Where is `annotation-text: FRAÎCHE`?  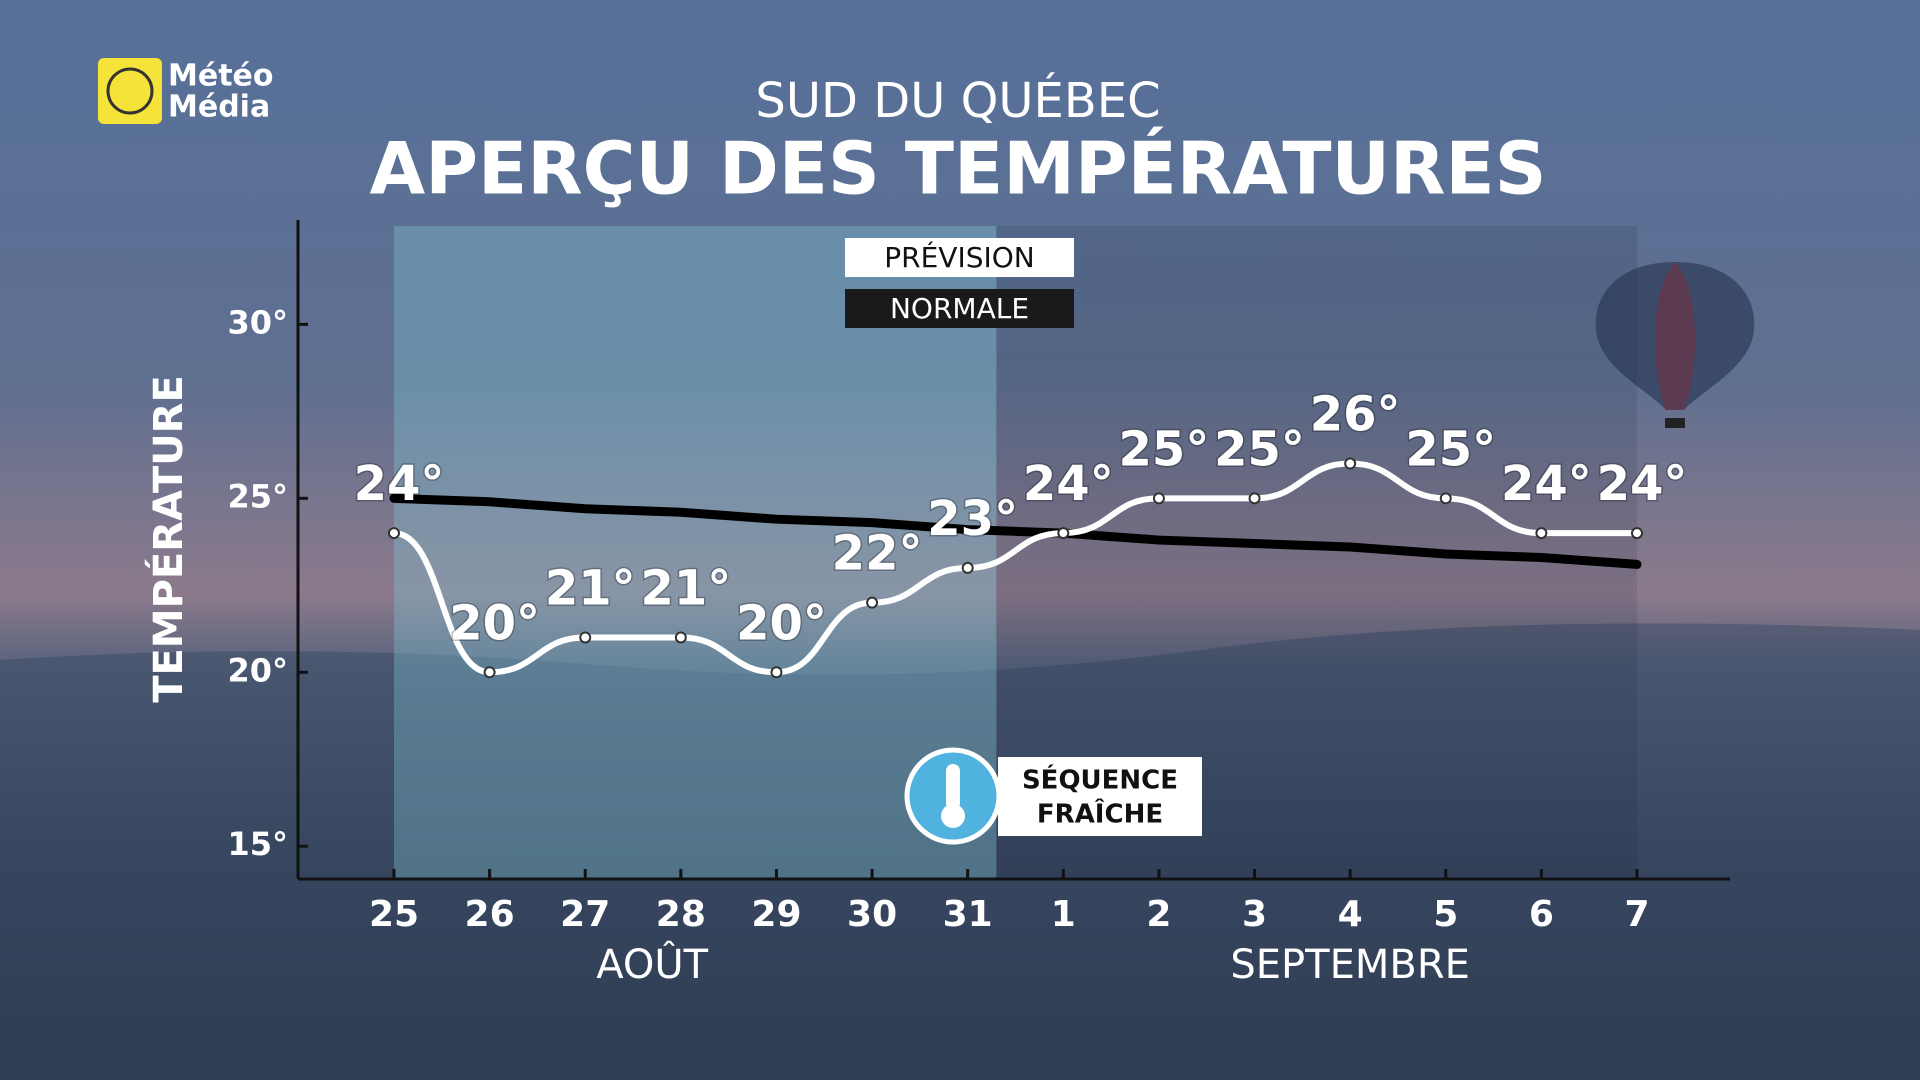
annotation-text: FRAÎCHE is located at coordinates (1100, 814).